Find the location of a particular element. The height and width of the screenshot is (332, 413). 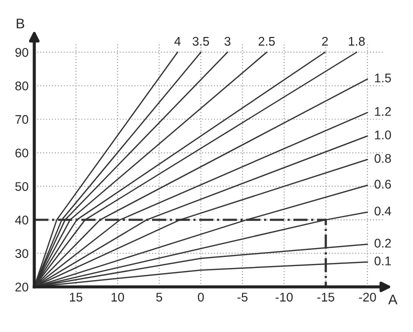

y-tick-label: 40 is located at coordinates (21, 220).